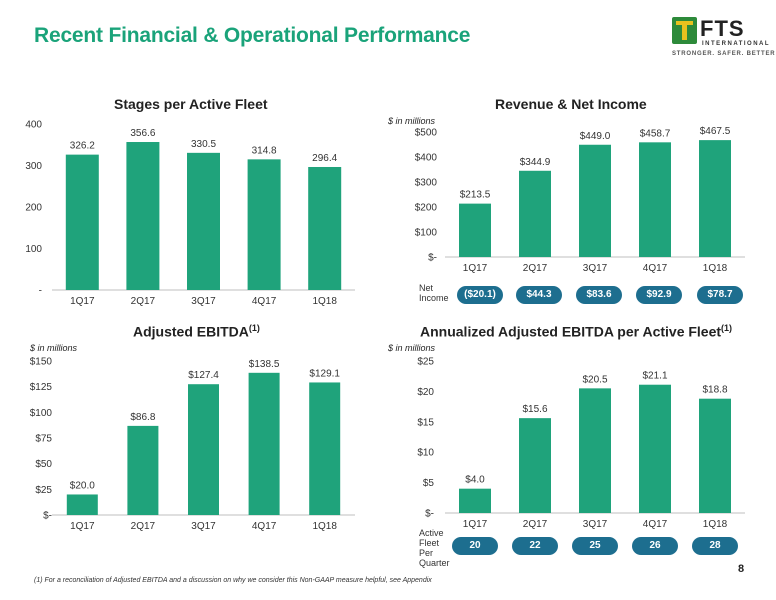 This screenshot has width=776, height=600. I want to click on net-income-pill: $44.3, so click(539, 295).